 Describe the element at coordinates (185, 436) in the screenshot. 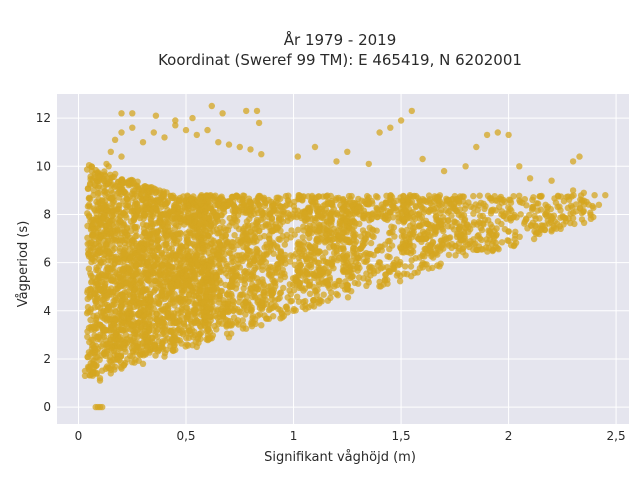

I see `x-tick-label: 0,5` at that location.